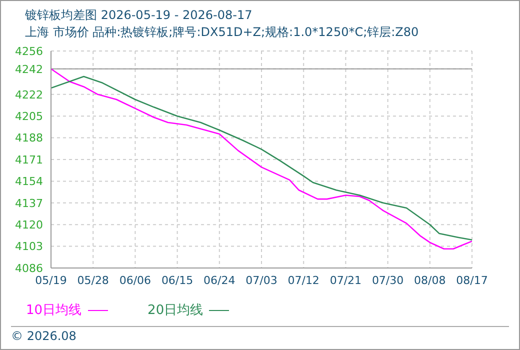 Image resolution: width=520 pixels, height=350 pixels. What do you see at coordinates (388, 280) in the screenshot?
I see `x-tick-label: 07/30` at bounding box center [388, 280].